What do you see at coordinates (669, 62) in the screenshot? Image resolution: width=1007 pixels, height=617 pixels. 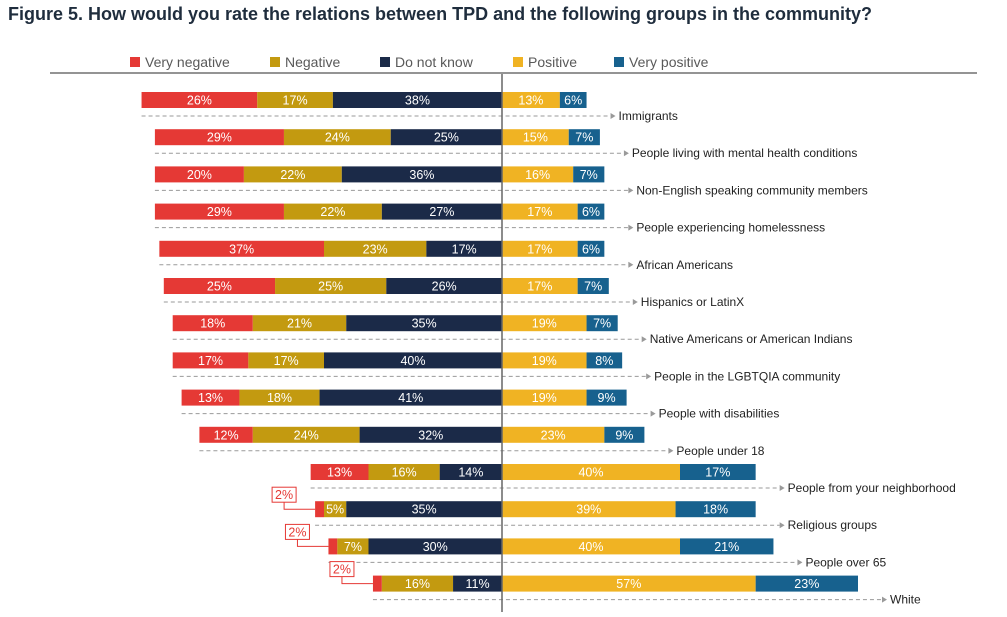 I see `legend-label-very-positive: Very positive` at bounding box center [669, 62].